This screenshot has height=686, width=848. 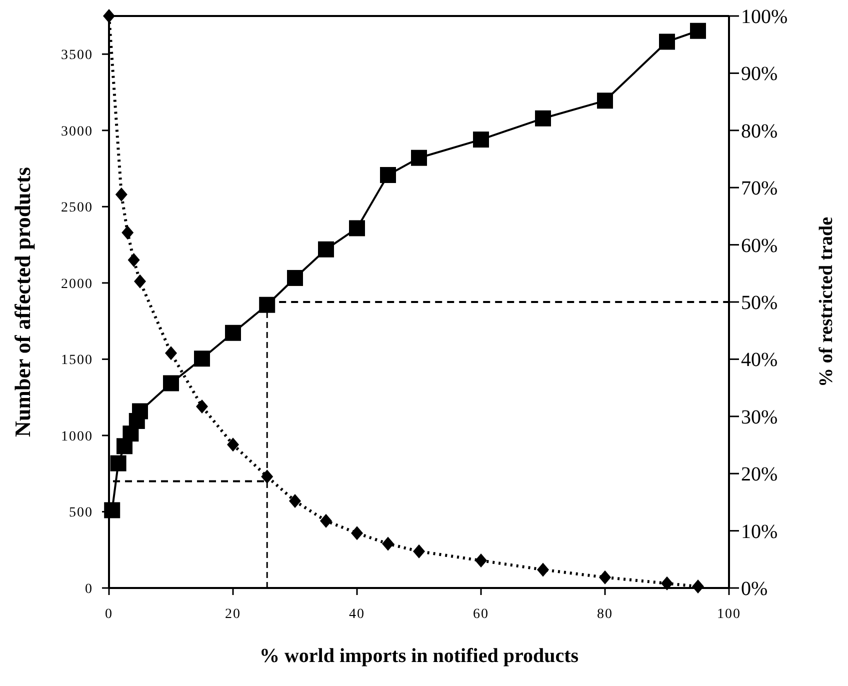 What do you see at coordinates (729, 614) in the screenshot?
I see `x-tick-label: 100` at bounding box center [729, 614].